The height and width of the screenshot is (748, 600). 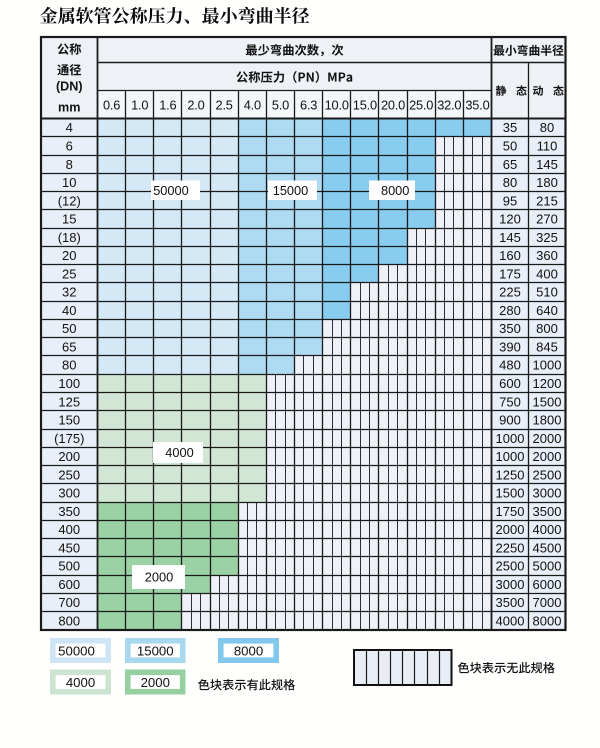 I want to click on svg-text: 6.3, so click(x=308, y=104).